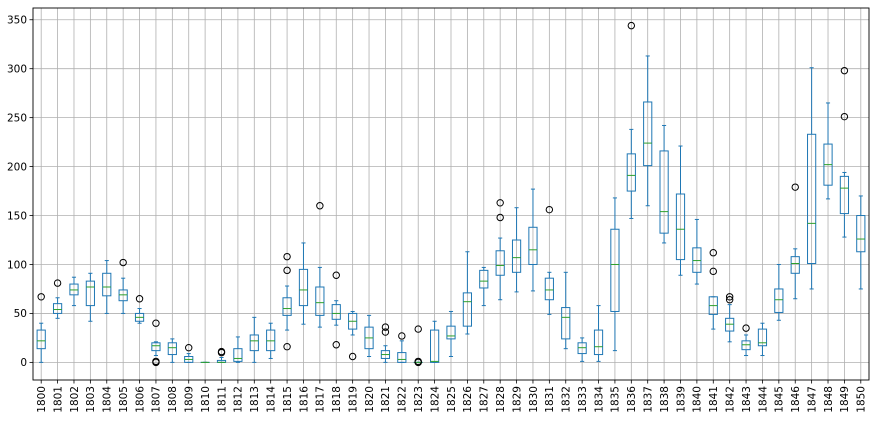  Describe the element at coordinates (23, 363) in the screenshot. I see `y-tick-label: 0` at that location.